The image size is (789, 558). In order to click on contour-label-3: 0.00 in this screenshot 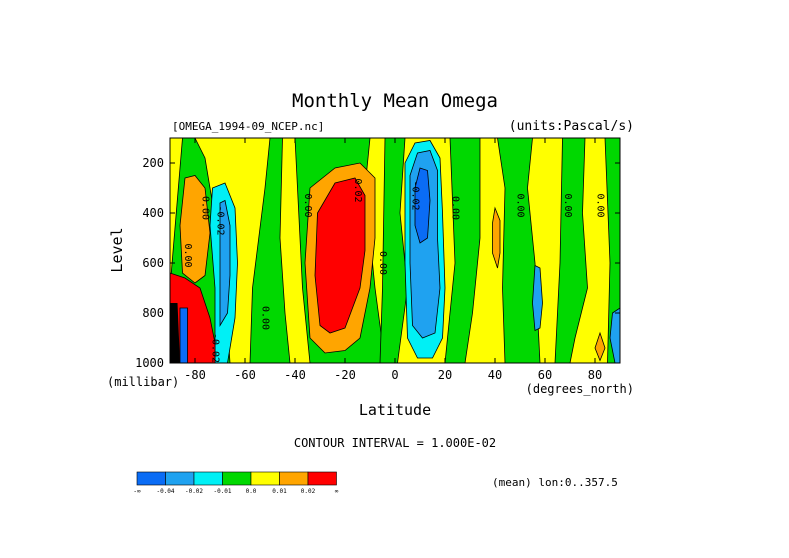, I will do `click(265, 318)`.